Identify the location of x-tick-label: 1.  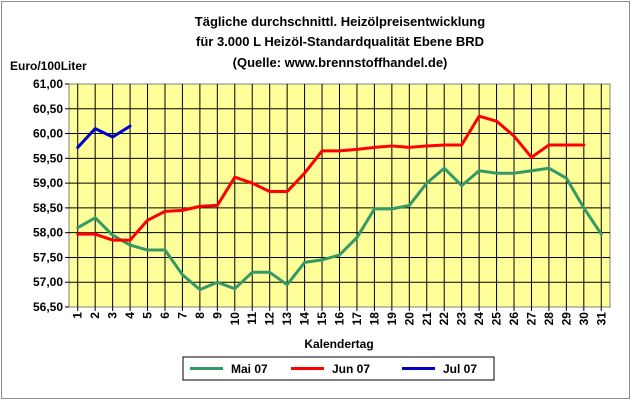
(78, 315).